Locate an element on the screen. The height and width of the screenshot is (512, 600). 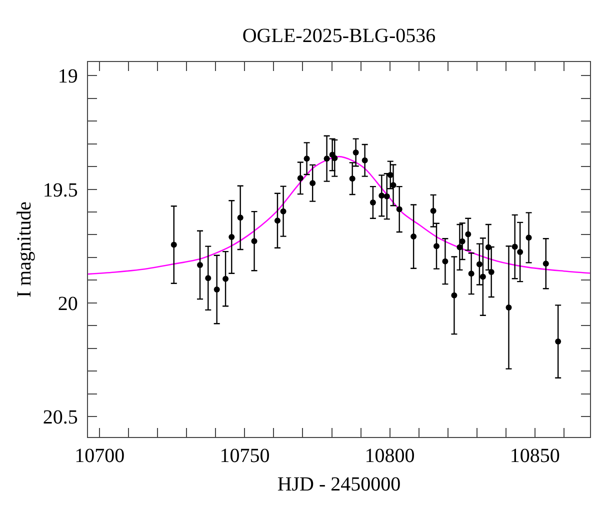
x-tick-label: 10700 is located at coordinates (99, 456).